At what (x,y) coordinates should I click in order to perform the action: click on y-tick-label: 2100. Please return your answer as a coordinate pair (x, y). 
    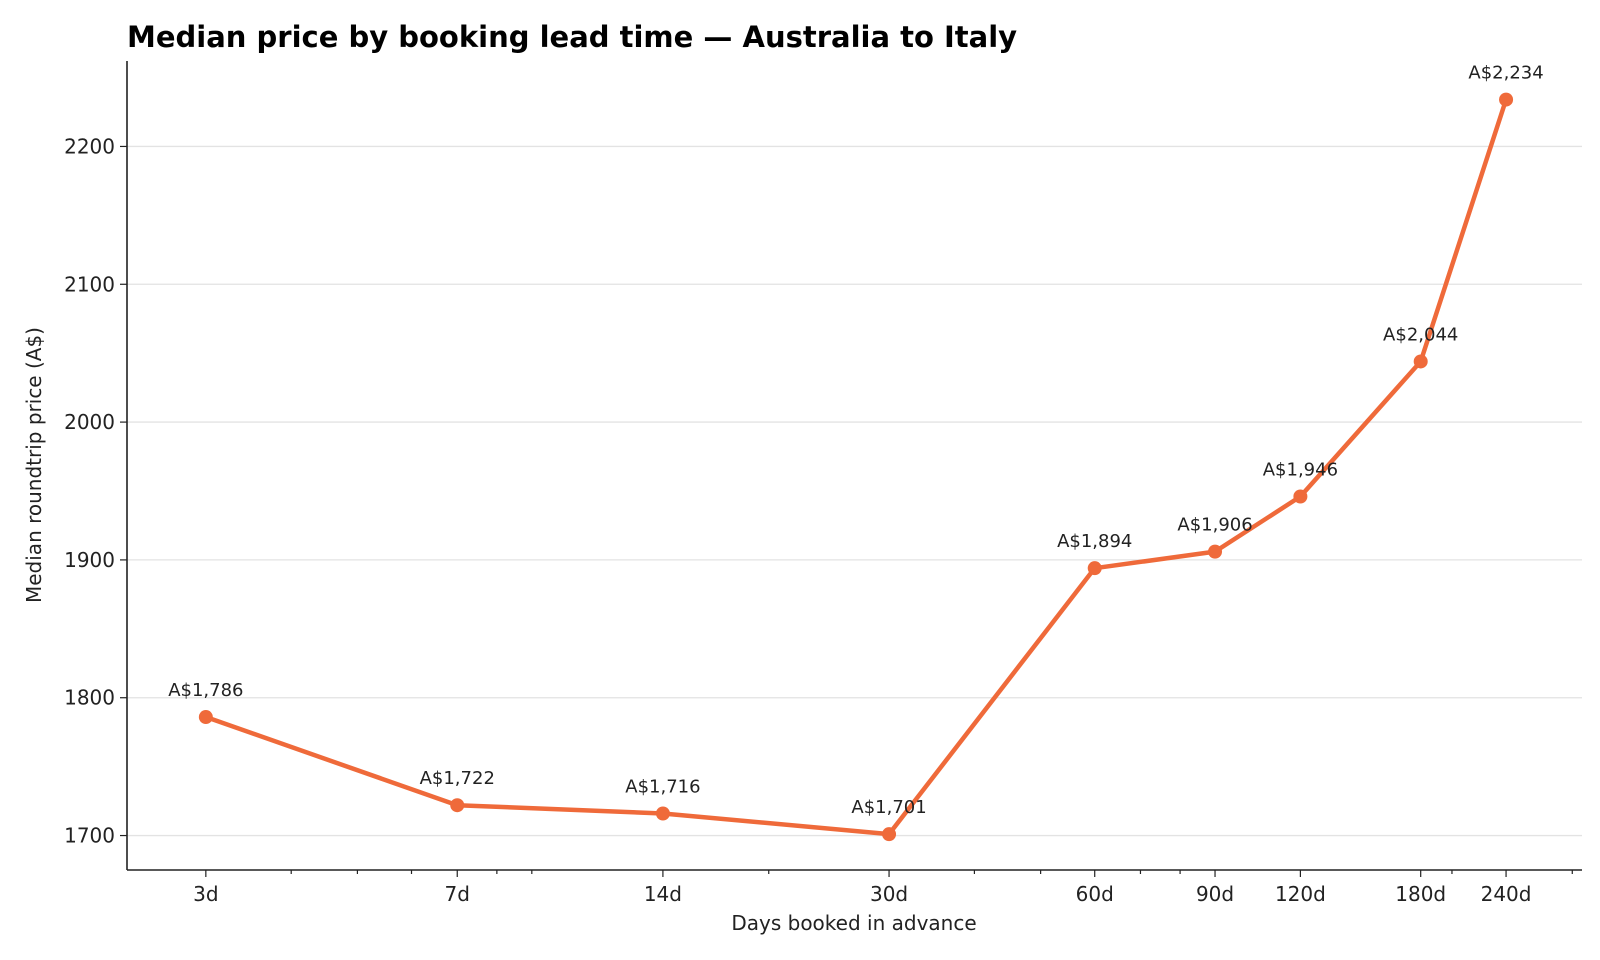
    Looking at the image, I should click on (89, 284).